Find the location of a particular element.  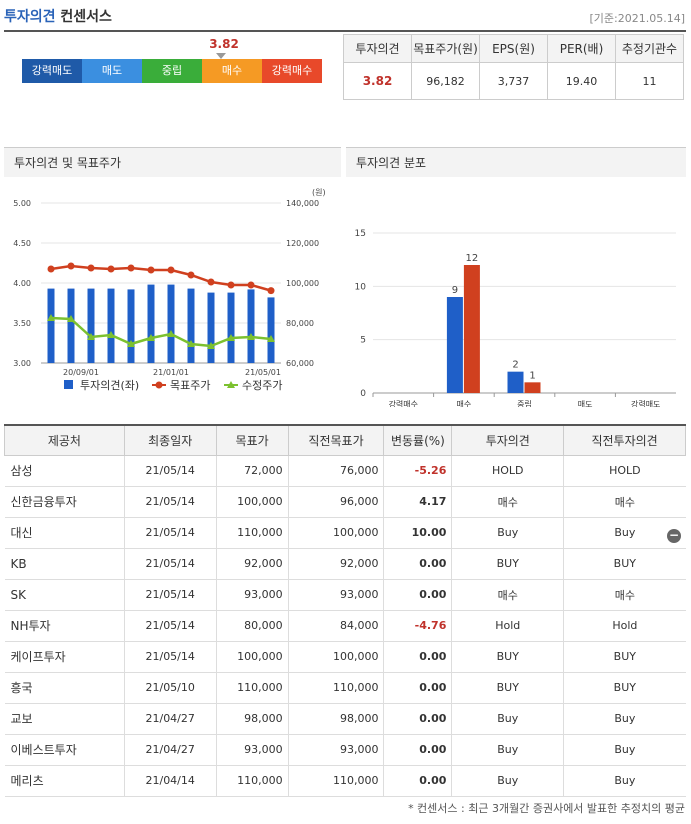

table-cell: -5.26 is located at coordinates (417, 471).